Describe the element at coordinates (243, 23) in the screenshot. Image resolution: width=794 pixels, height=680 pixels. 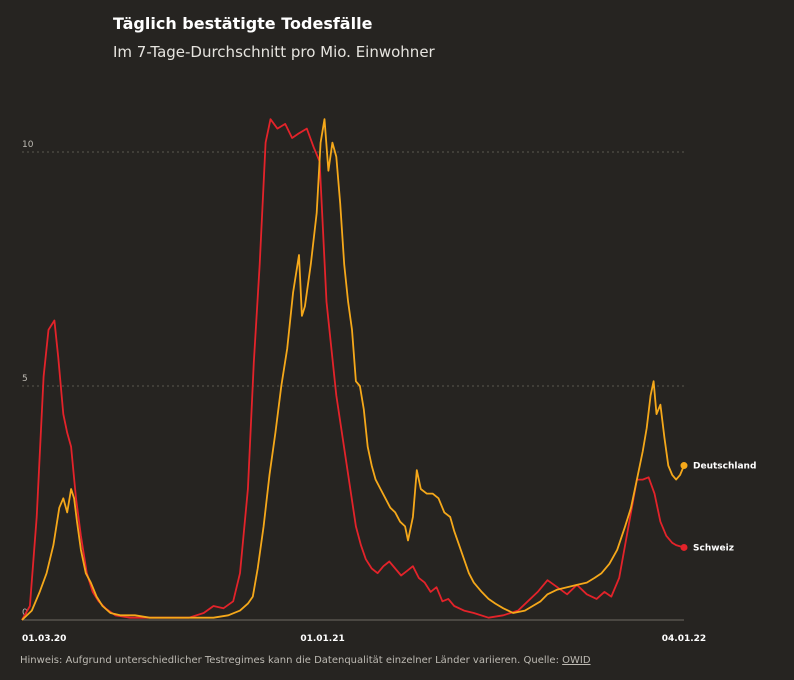
I see `chart-title: Täglich bestätigte Todesfälle` at that location.